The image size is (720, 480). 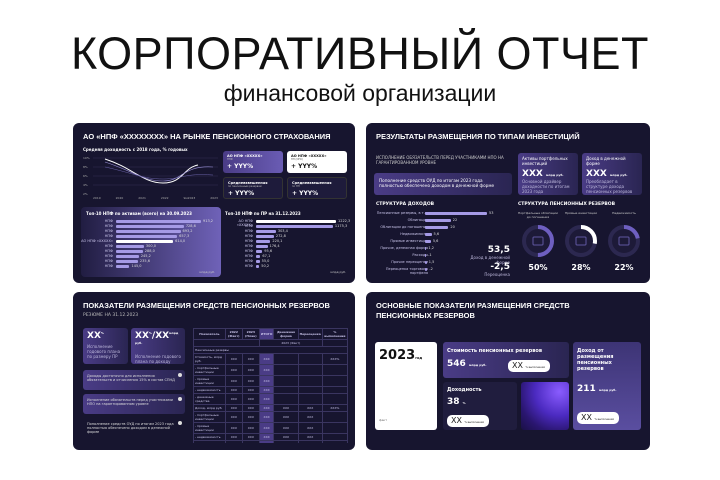 I want to click on column-header: Переоценка, so click(x=310, y=334).